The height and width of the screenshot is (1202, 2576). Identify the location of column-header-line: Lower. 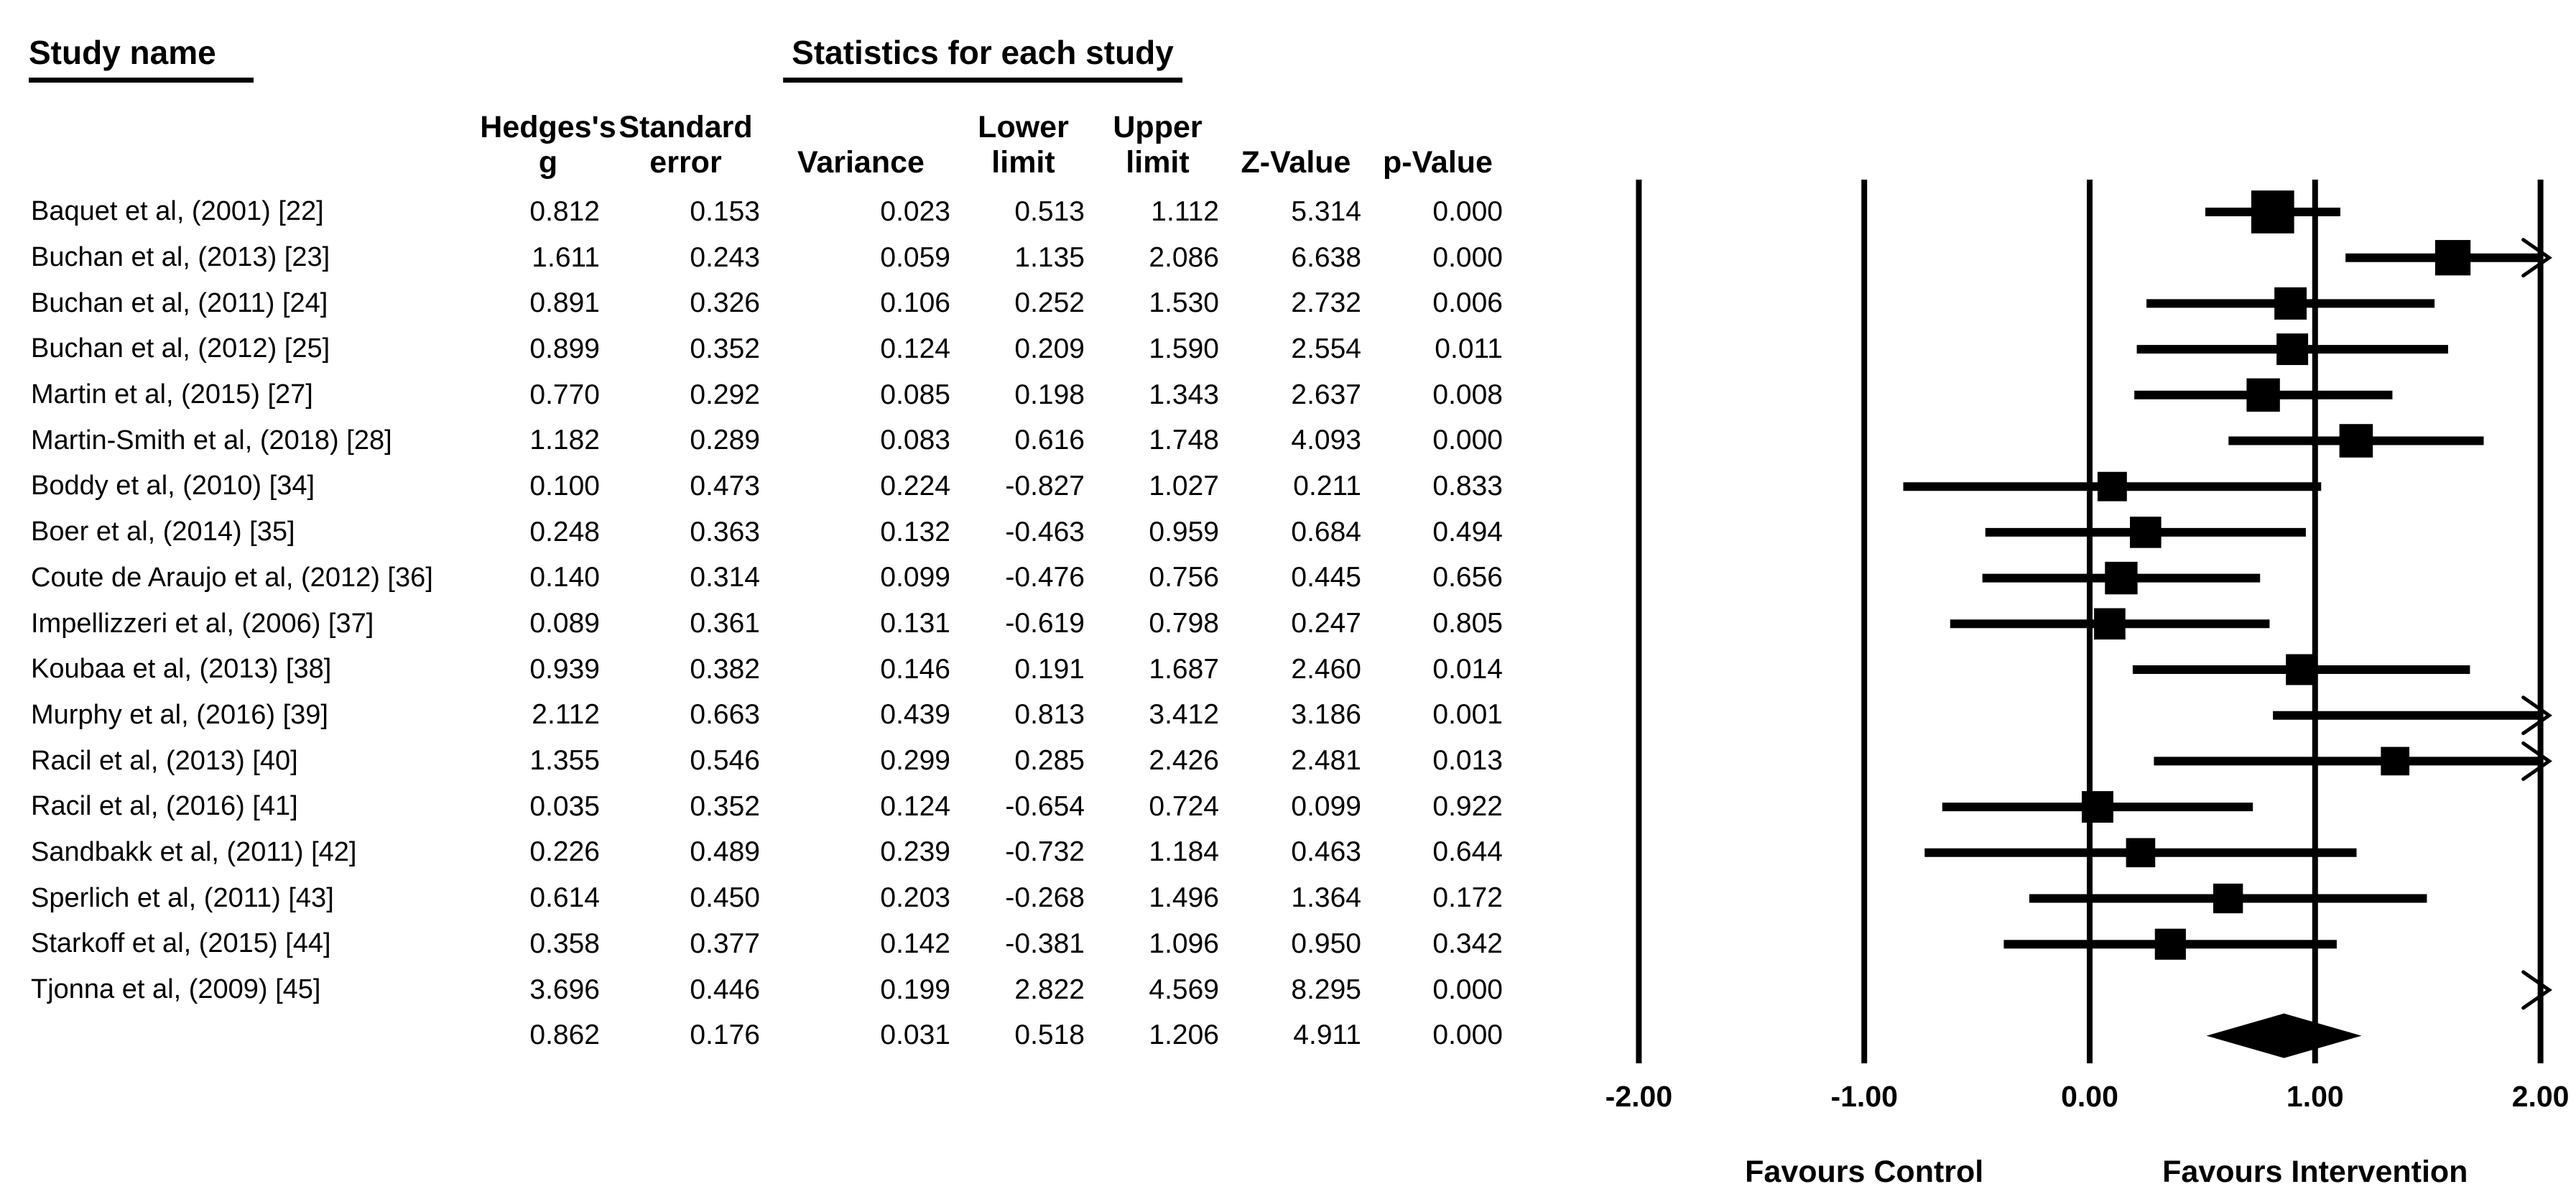
(1023, 127).